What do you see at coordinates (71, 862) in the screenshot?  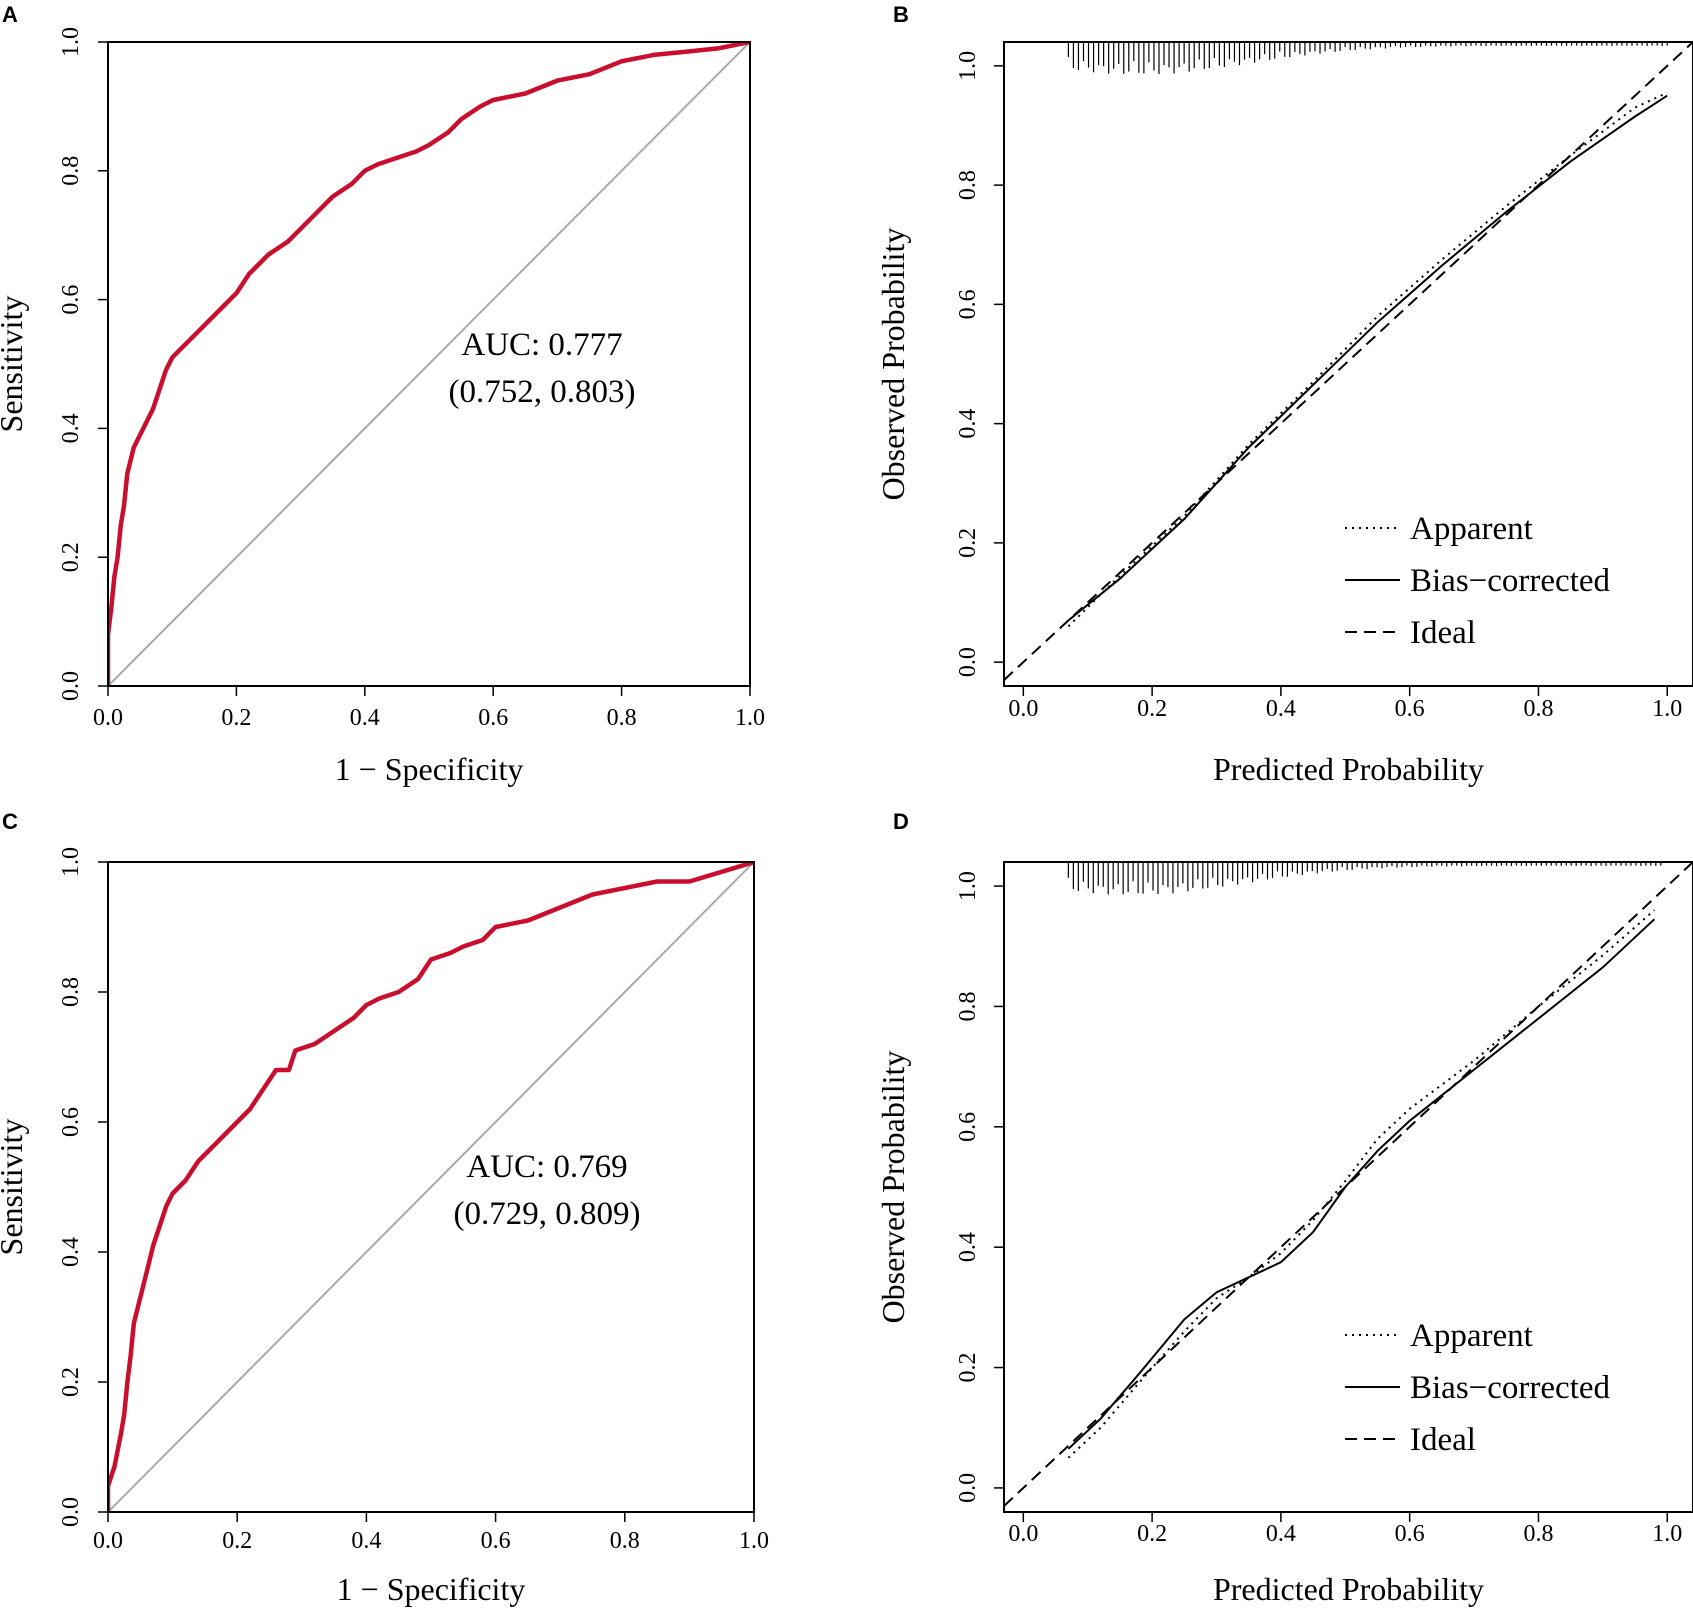 I see `panel-c-y-tick-label: 1.0` at bounding box center [71, 862].